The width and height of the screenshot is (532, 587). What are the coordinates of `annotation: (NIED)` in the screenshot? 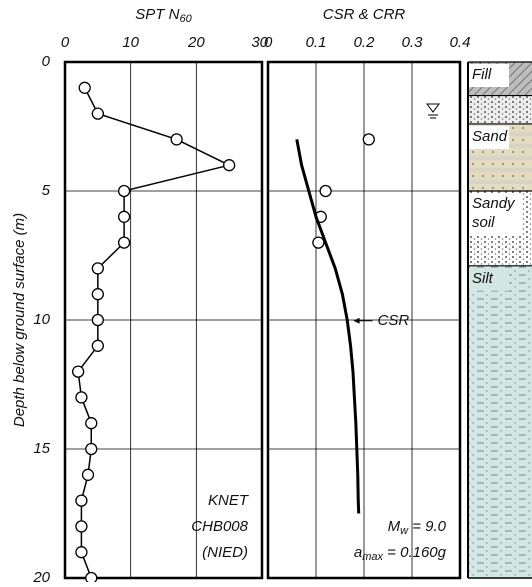 It's located at (225, 552).